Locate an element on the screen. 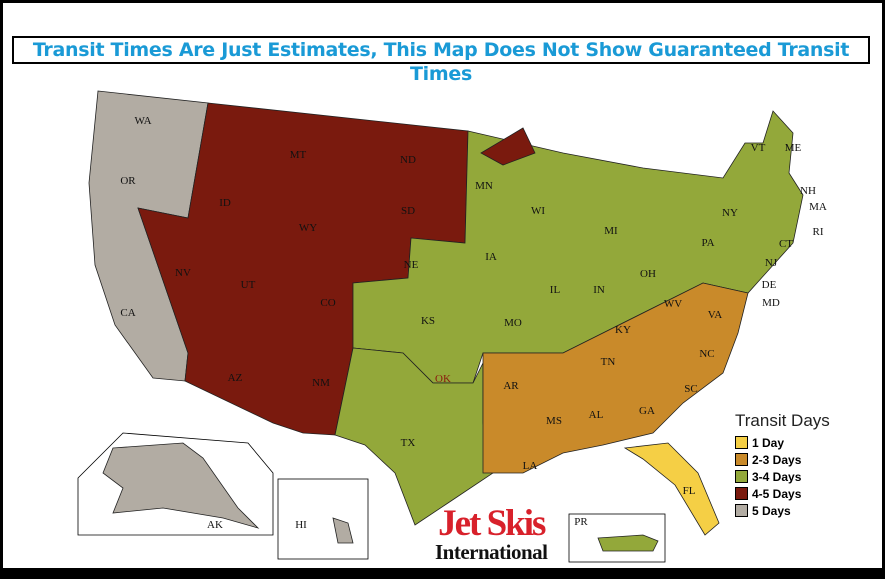 This screenshot has width=885, height=579. state-label-va: VA is located at coordinates (715, 315).